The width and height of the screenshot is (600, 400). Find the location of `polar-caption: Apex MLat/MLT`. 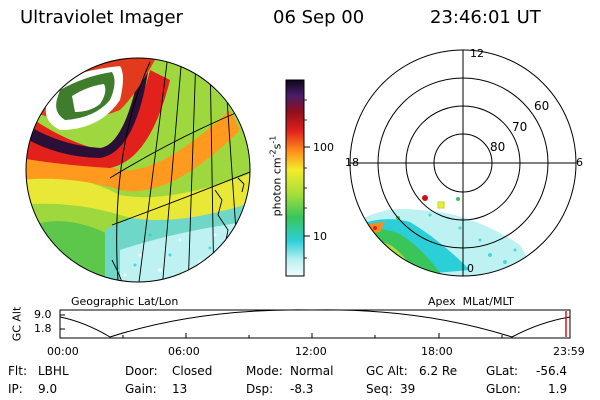

polar-caption: Apex MLat/MLT is located at coordinates (471, 301).